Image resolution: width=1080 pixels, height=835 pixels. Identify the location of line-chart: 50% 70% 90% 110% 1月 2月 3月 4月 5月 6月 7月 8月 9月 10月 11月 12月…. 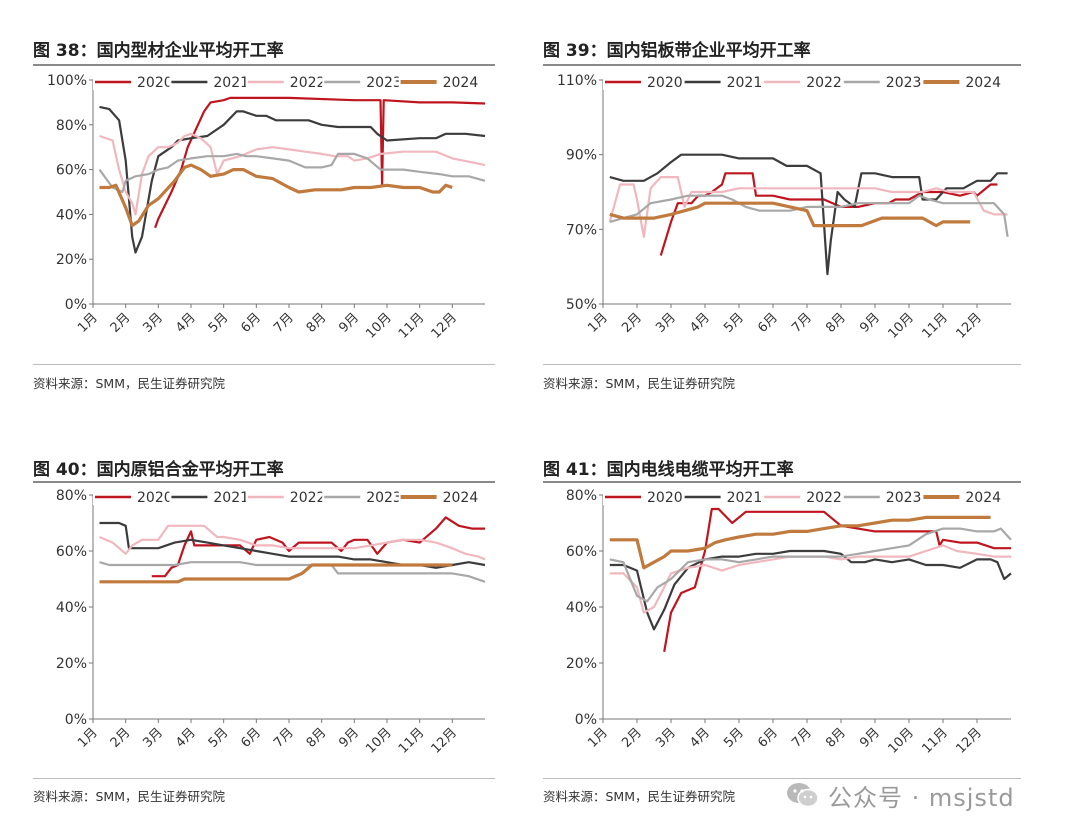
(784, 207).